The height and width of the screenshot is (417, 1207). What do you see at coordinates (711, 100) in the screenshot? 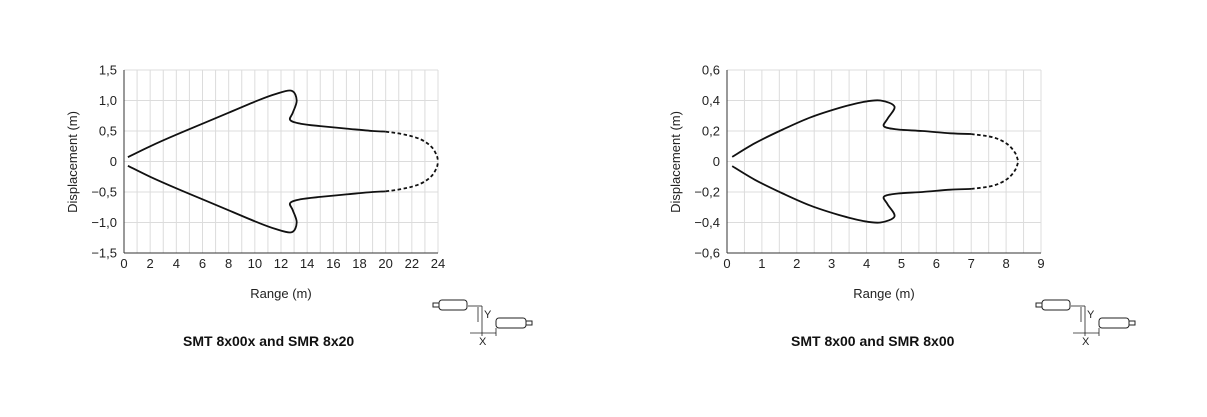
I see `y-tick-label: 0,4` at bounding box center [711, 100].